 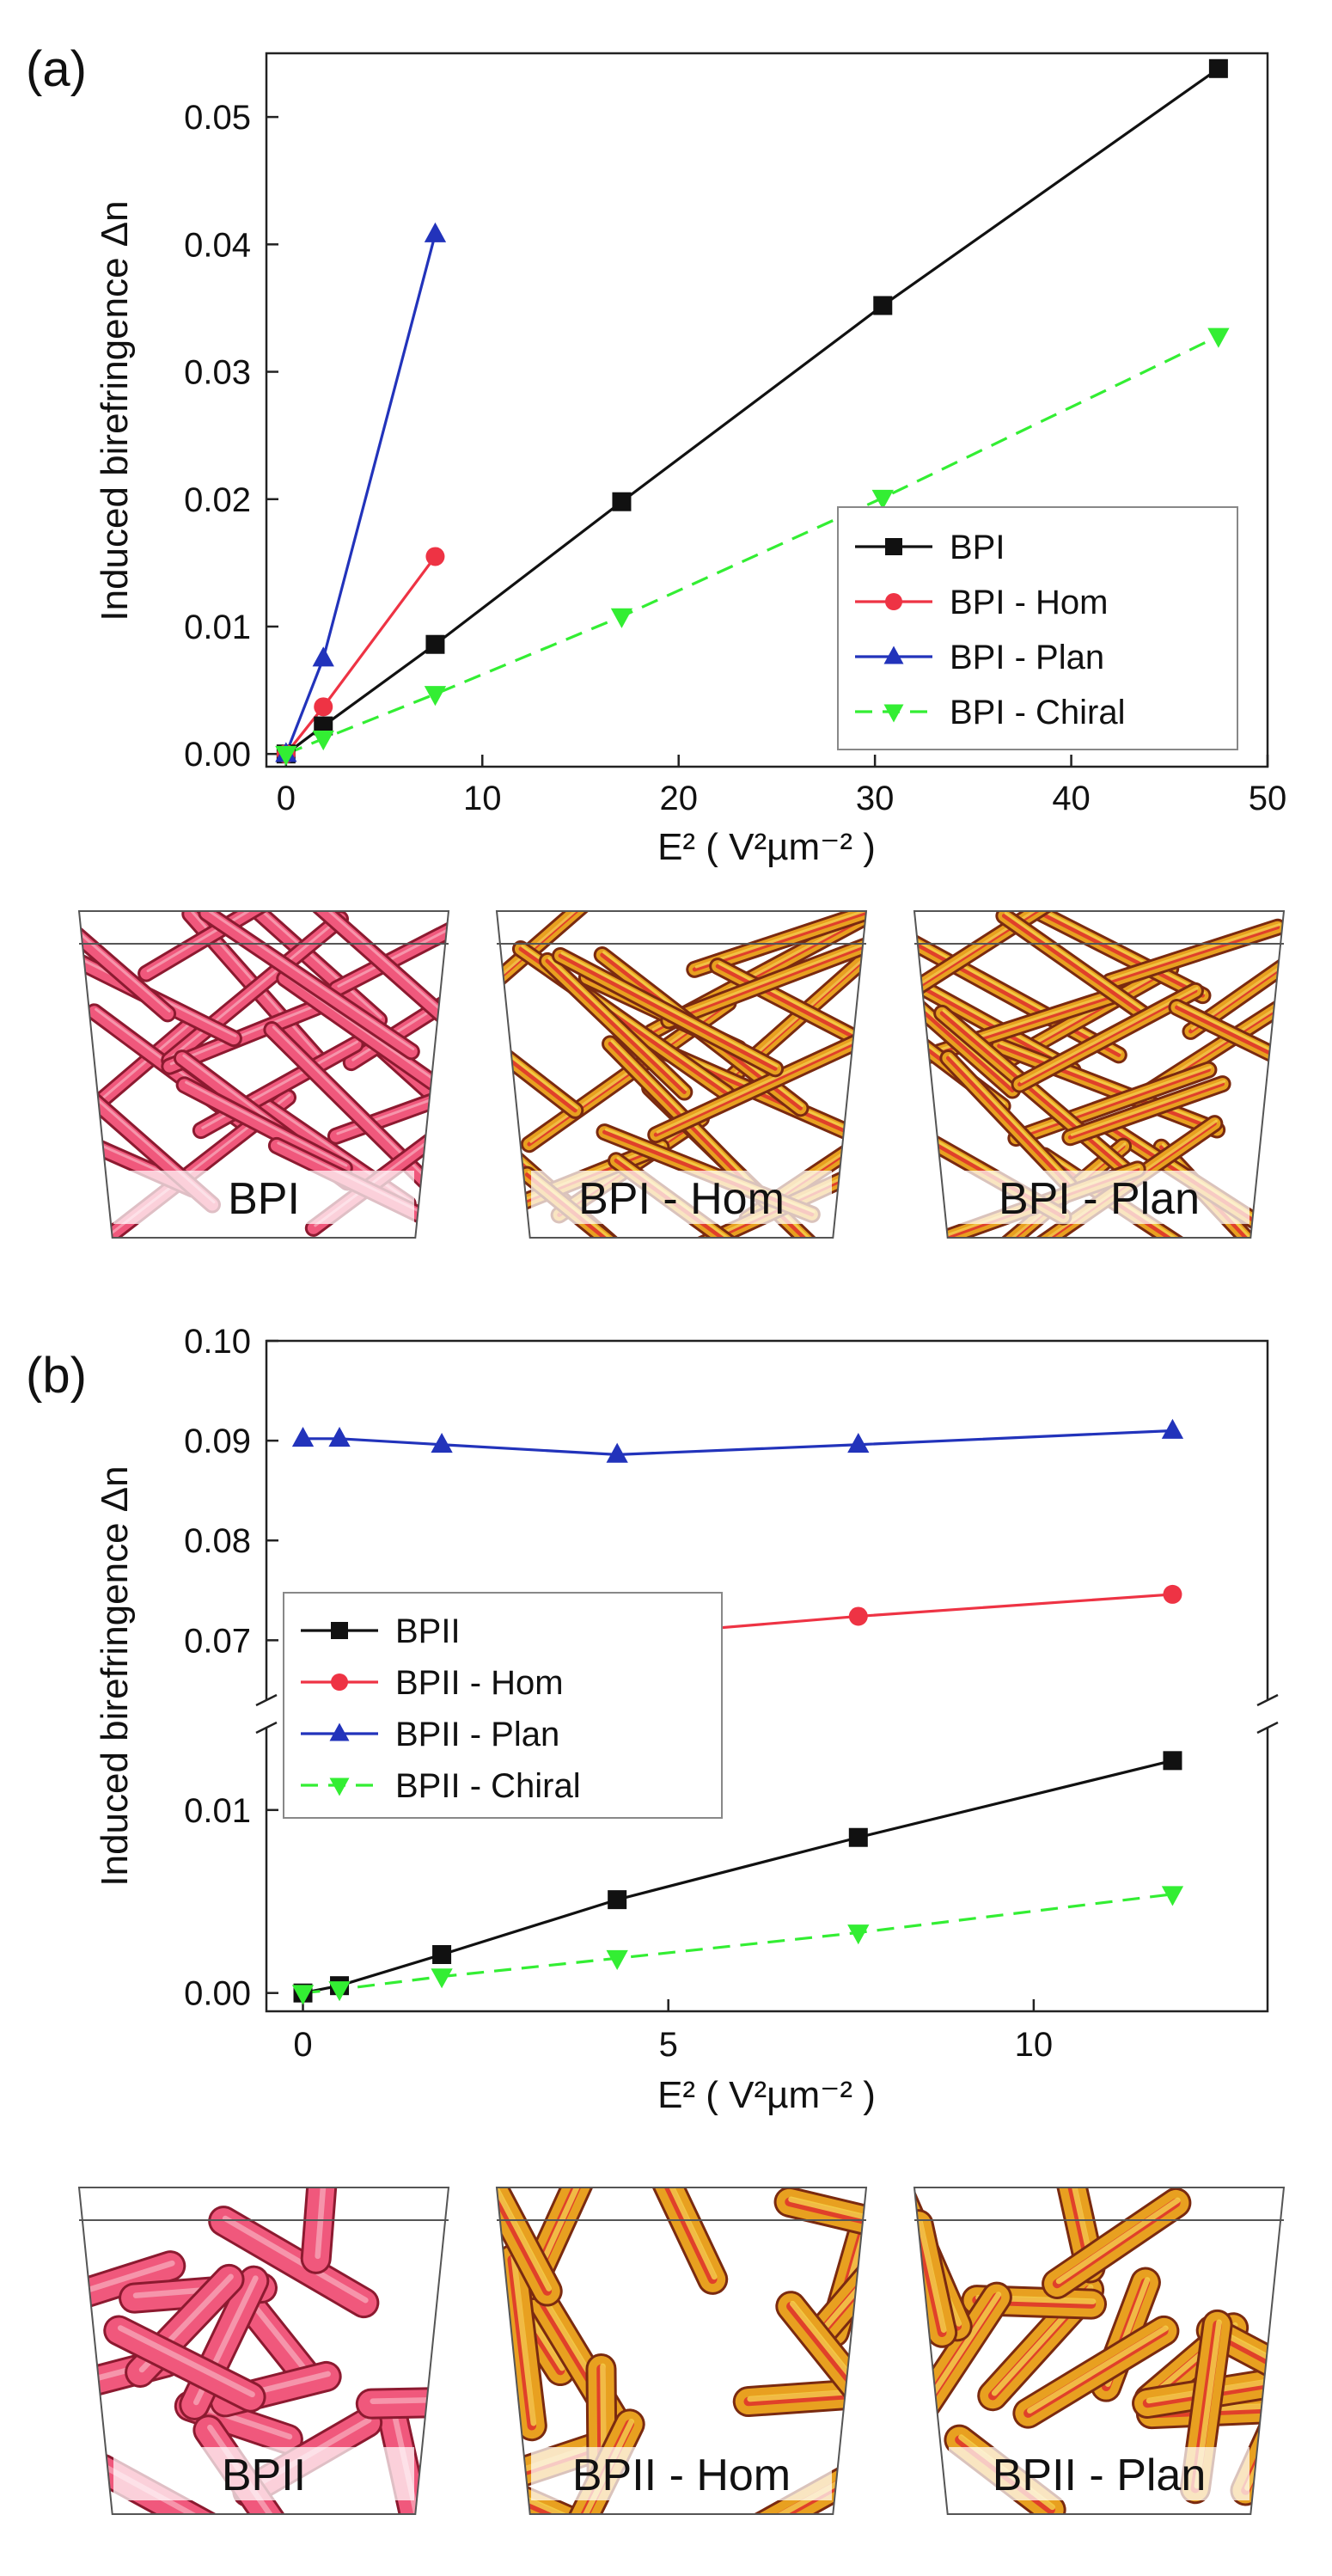 What do you see at coordinates (56, 69) in the screenshot?
I see `panel-label-a: (a)` at bounding box center [56, 69].